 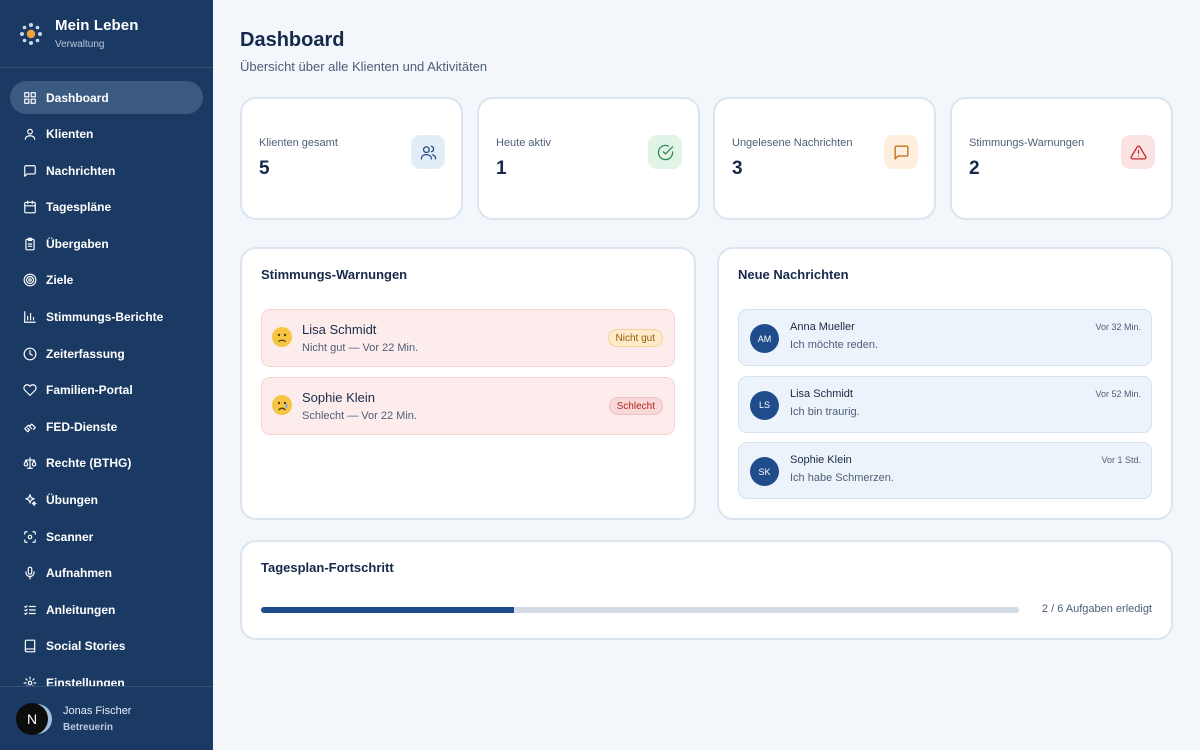 What do you see at coordinates (640, 610) in the screenshot?
I see `progress-bar` at bounding box center [640, 610].